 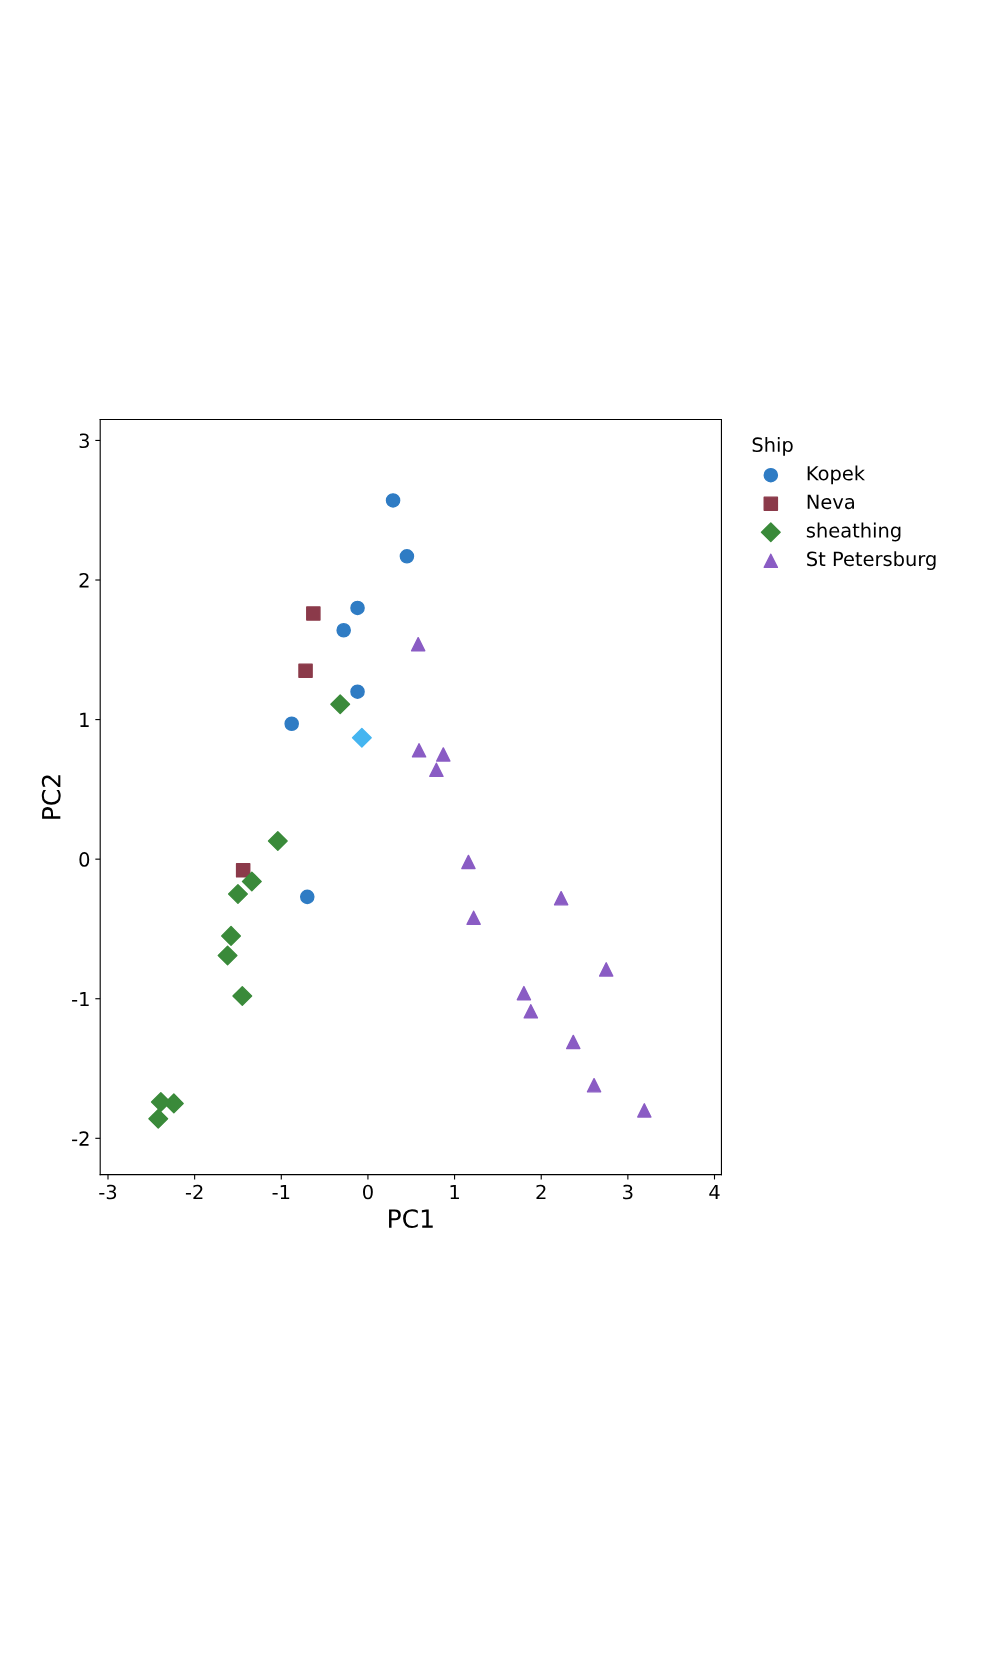 What do you see at coordinates (84, 580) in the screenshot?
I see `y-tick-label: 2` at bounding box center [84, 580].